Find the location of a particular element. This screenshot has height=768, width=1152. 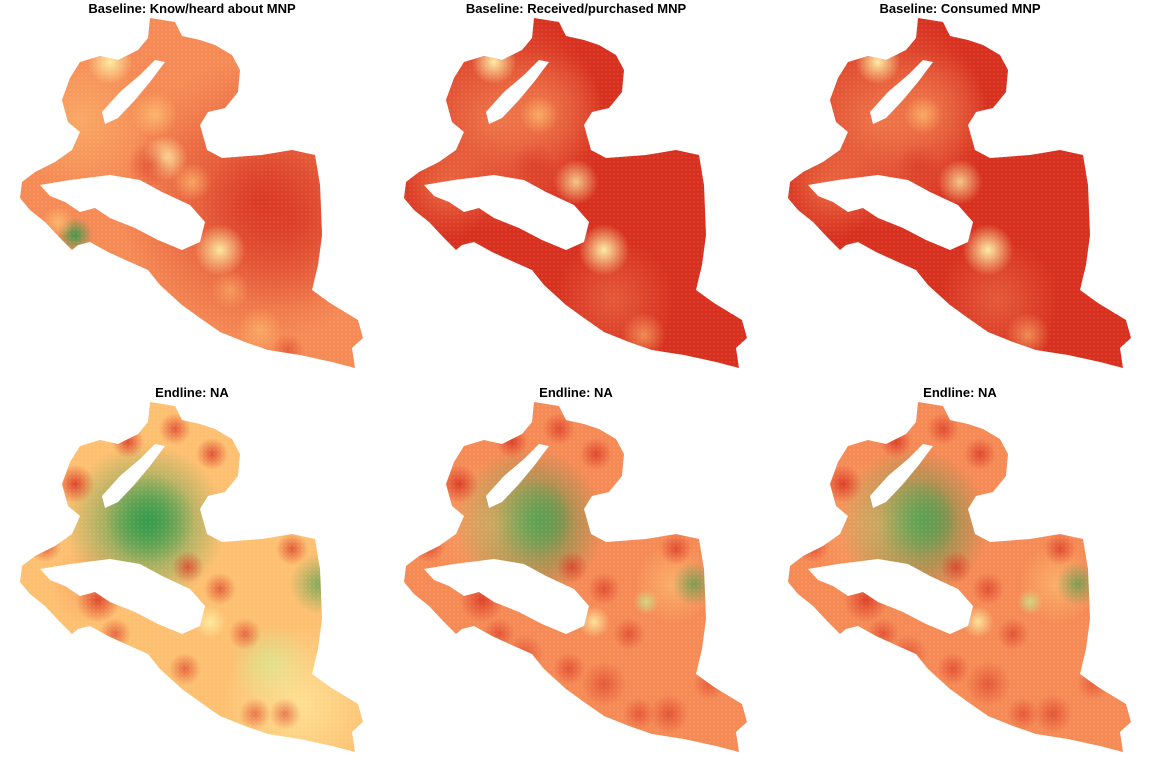

panel-title: Baseline: Received/purchased MNP is located at coordinates (576, 8).